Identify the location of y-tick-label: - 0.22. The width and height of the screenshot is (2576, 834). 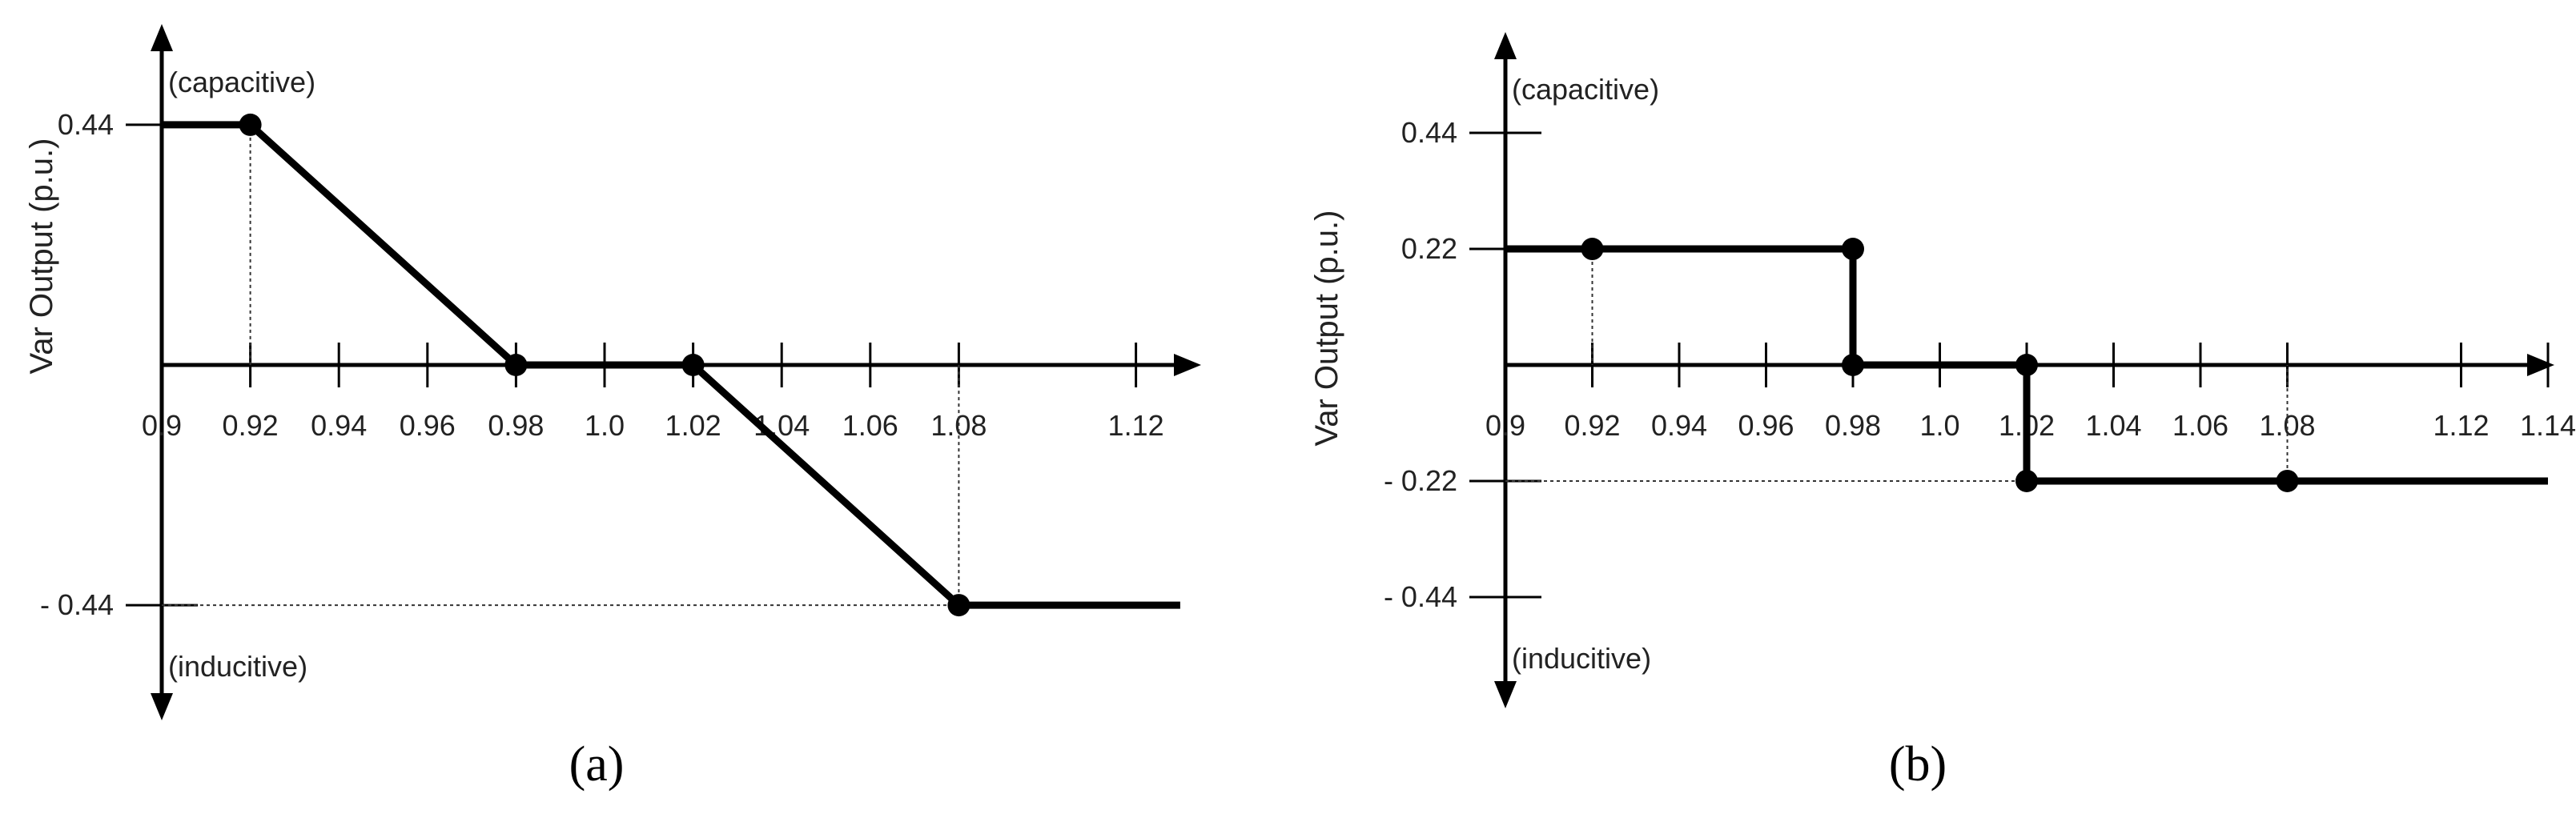
(1420, 481).